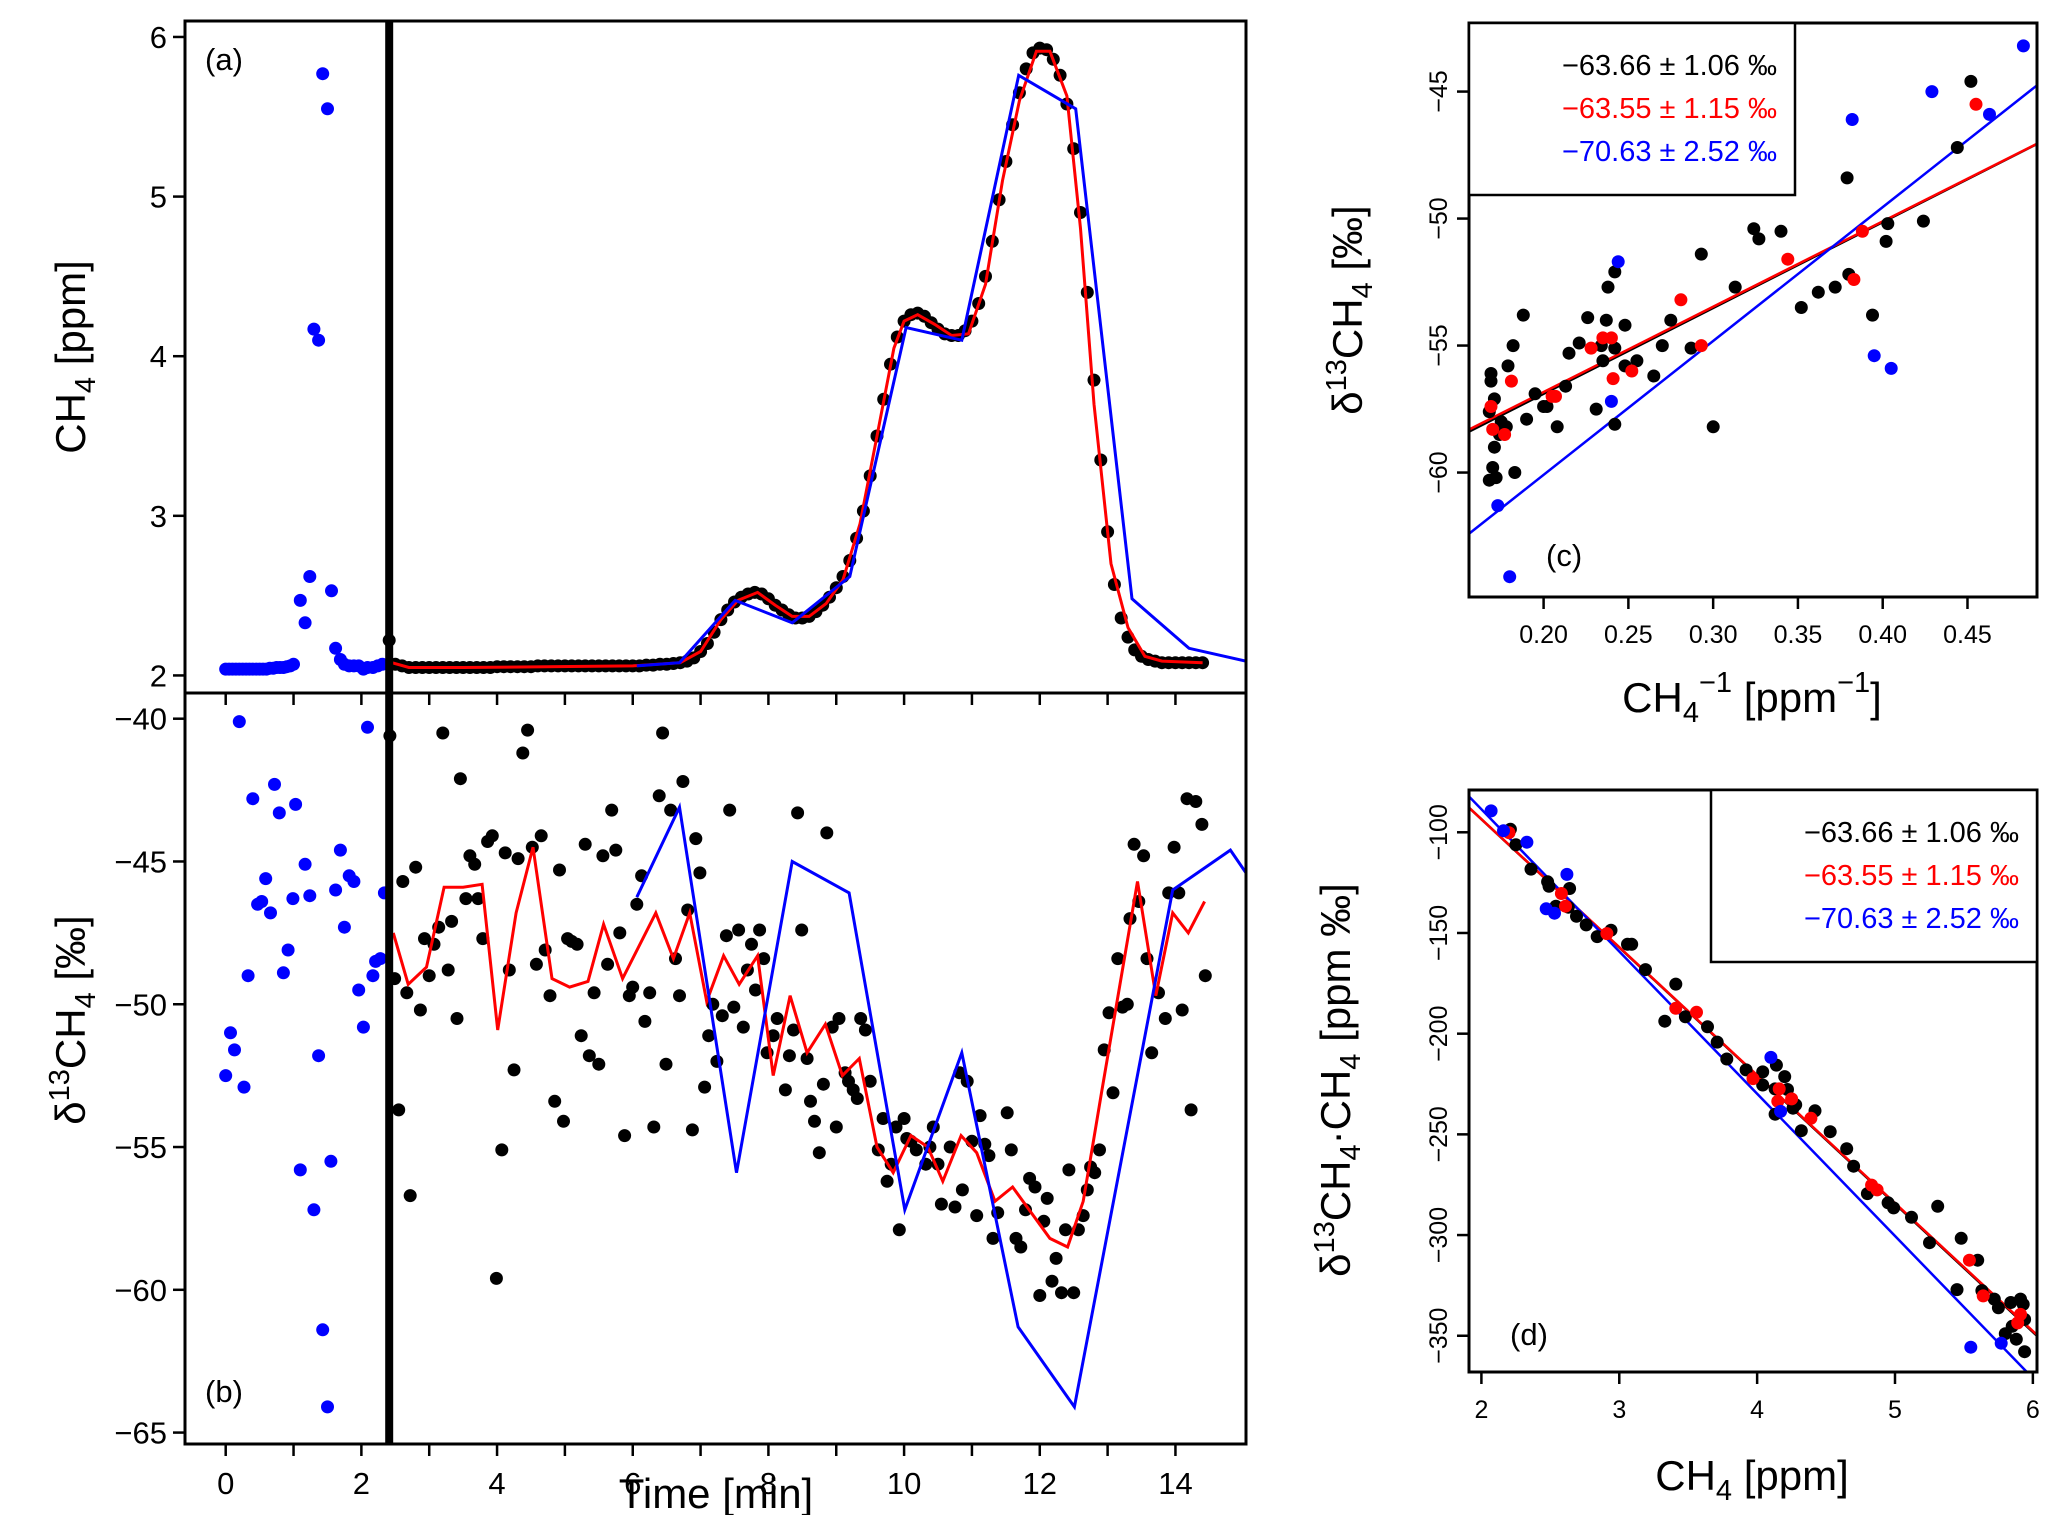 The width and height of the screenshot is (2067, 1515). What do you see at coordinates (140, 1147) in the screenshot?
I see `y-tick-label: −55` at bounding box center [140, 1147].